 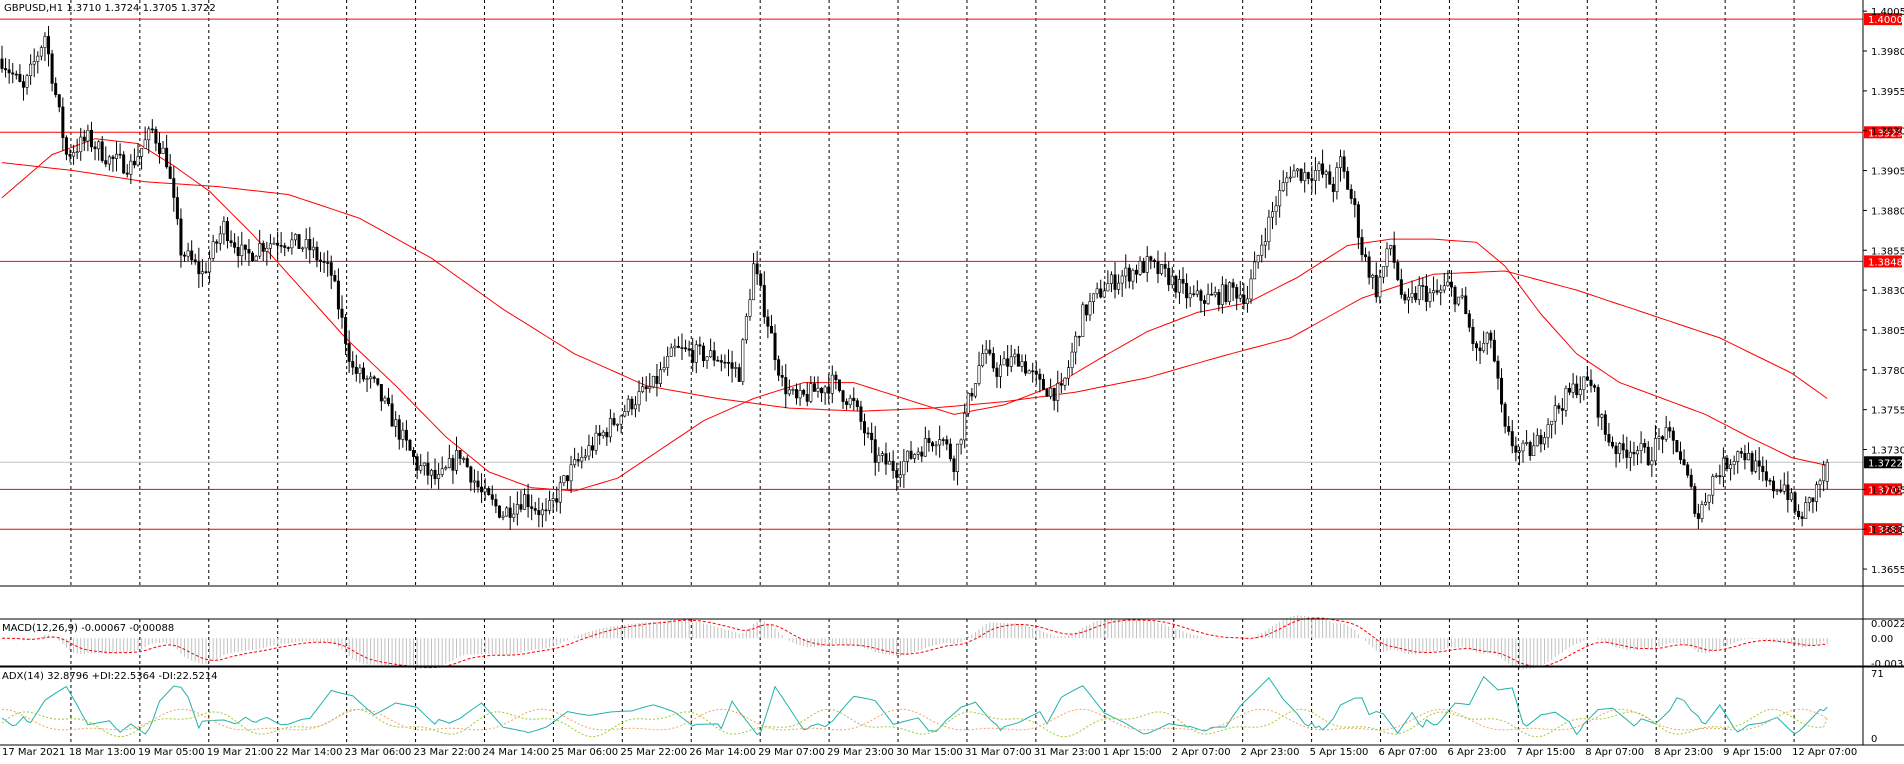 I want to click on x-tick-label: 31 Mar 07:00, so click(x=998, y=752).